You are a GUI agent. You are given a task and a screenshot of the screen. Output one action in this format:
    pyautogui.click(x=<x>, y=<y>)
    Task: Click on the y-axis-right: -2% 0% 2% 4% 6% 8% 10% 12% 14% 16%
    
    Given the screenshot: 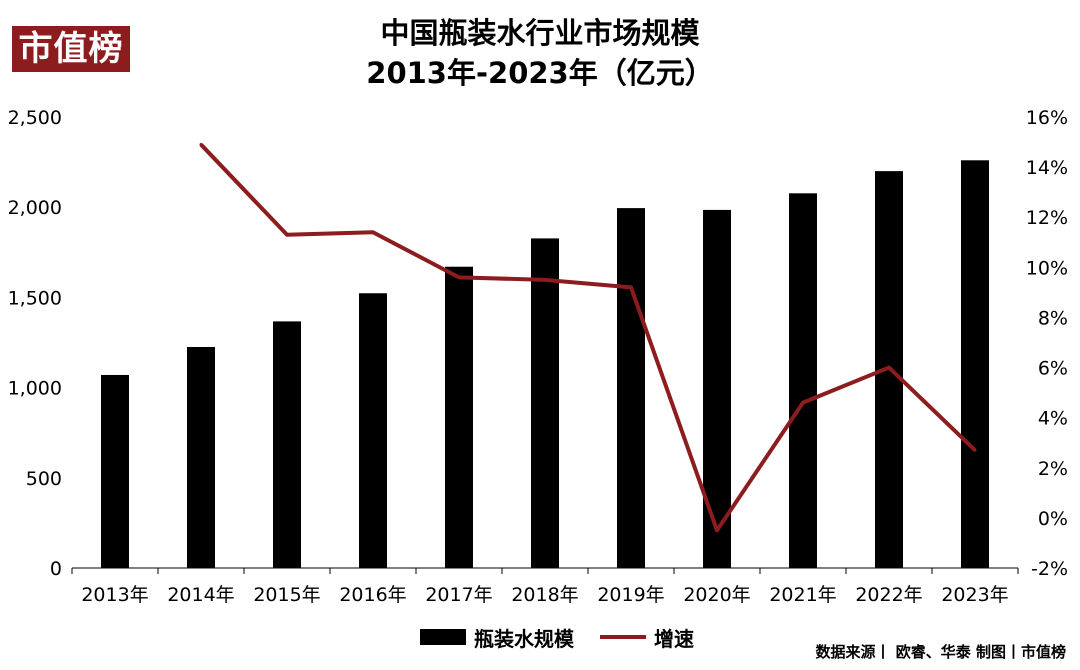 What is the action you would take?
    pyautogui.click(x=1047, y=343)
    